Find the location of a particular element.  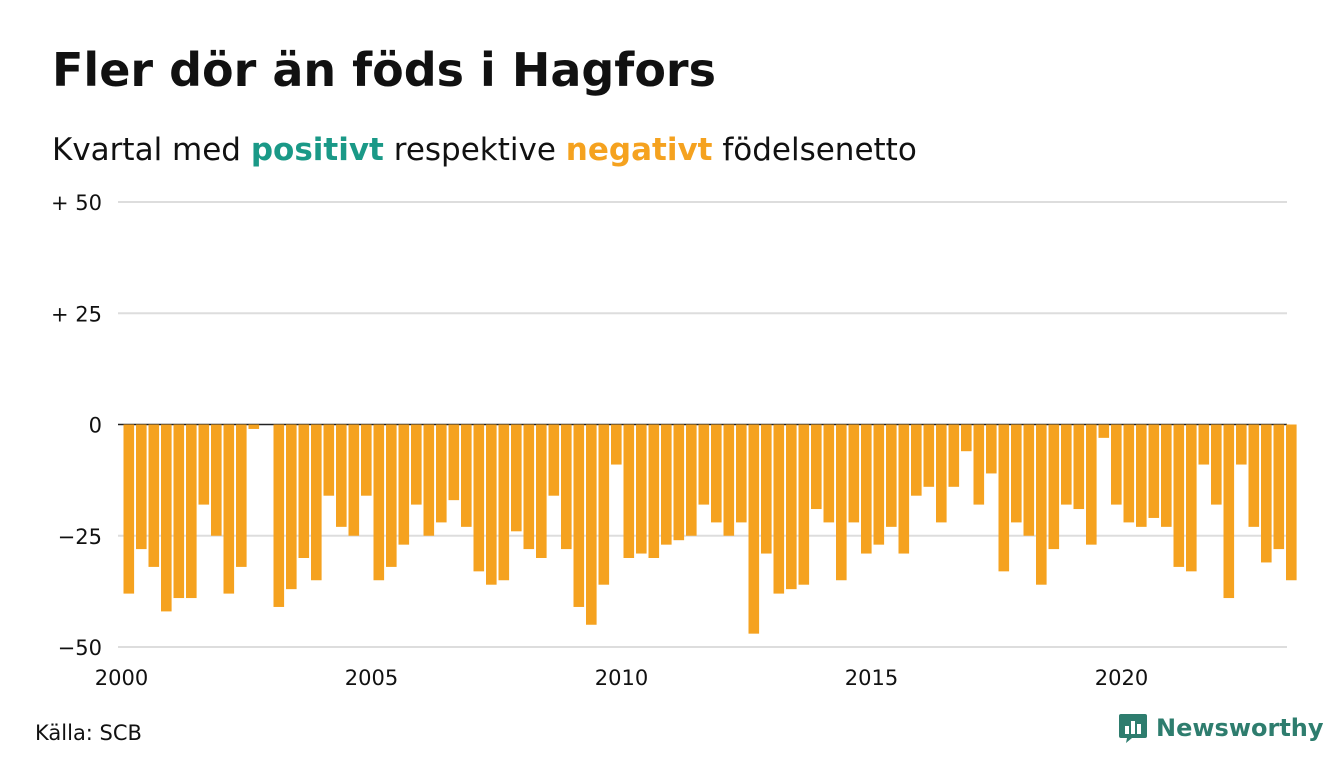

x-tick-label: 2000 is located at coordinates (121, 678).